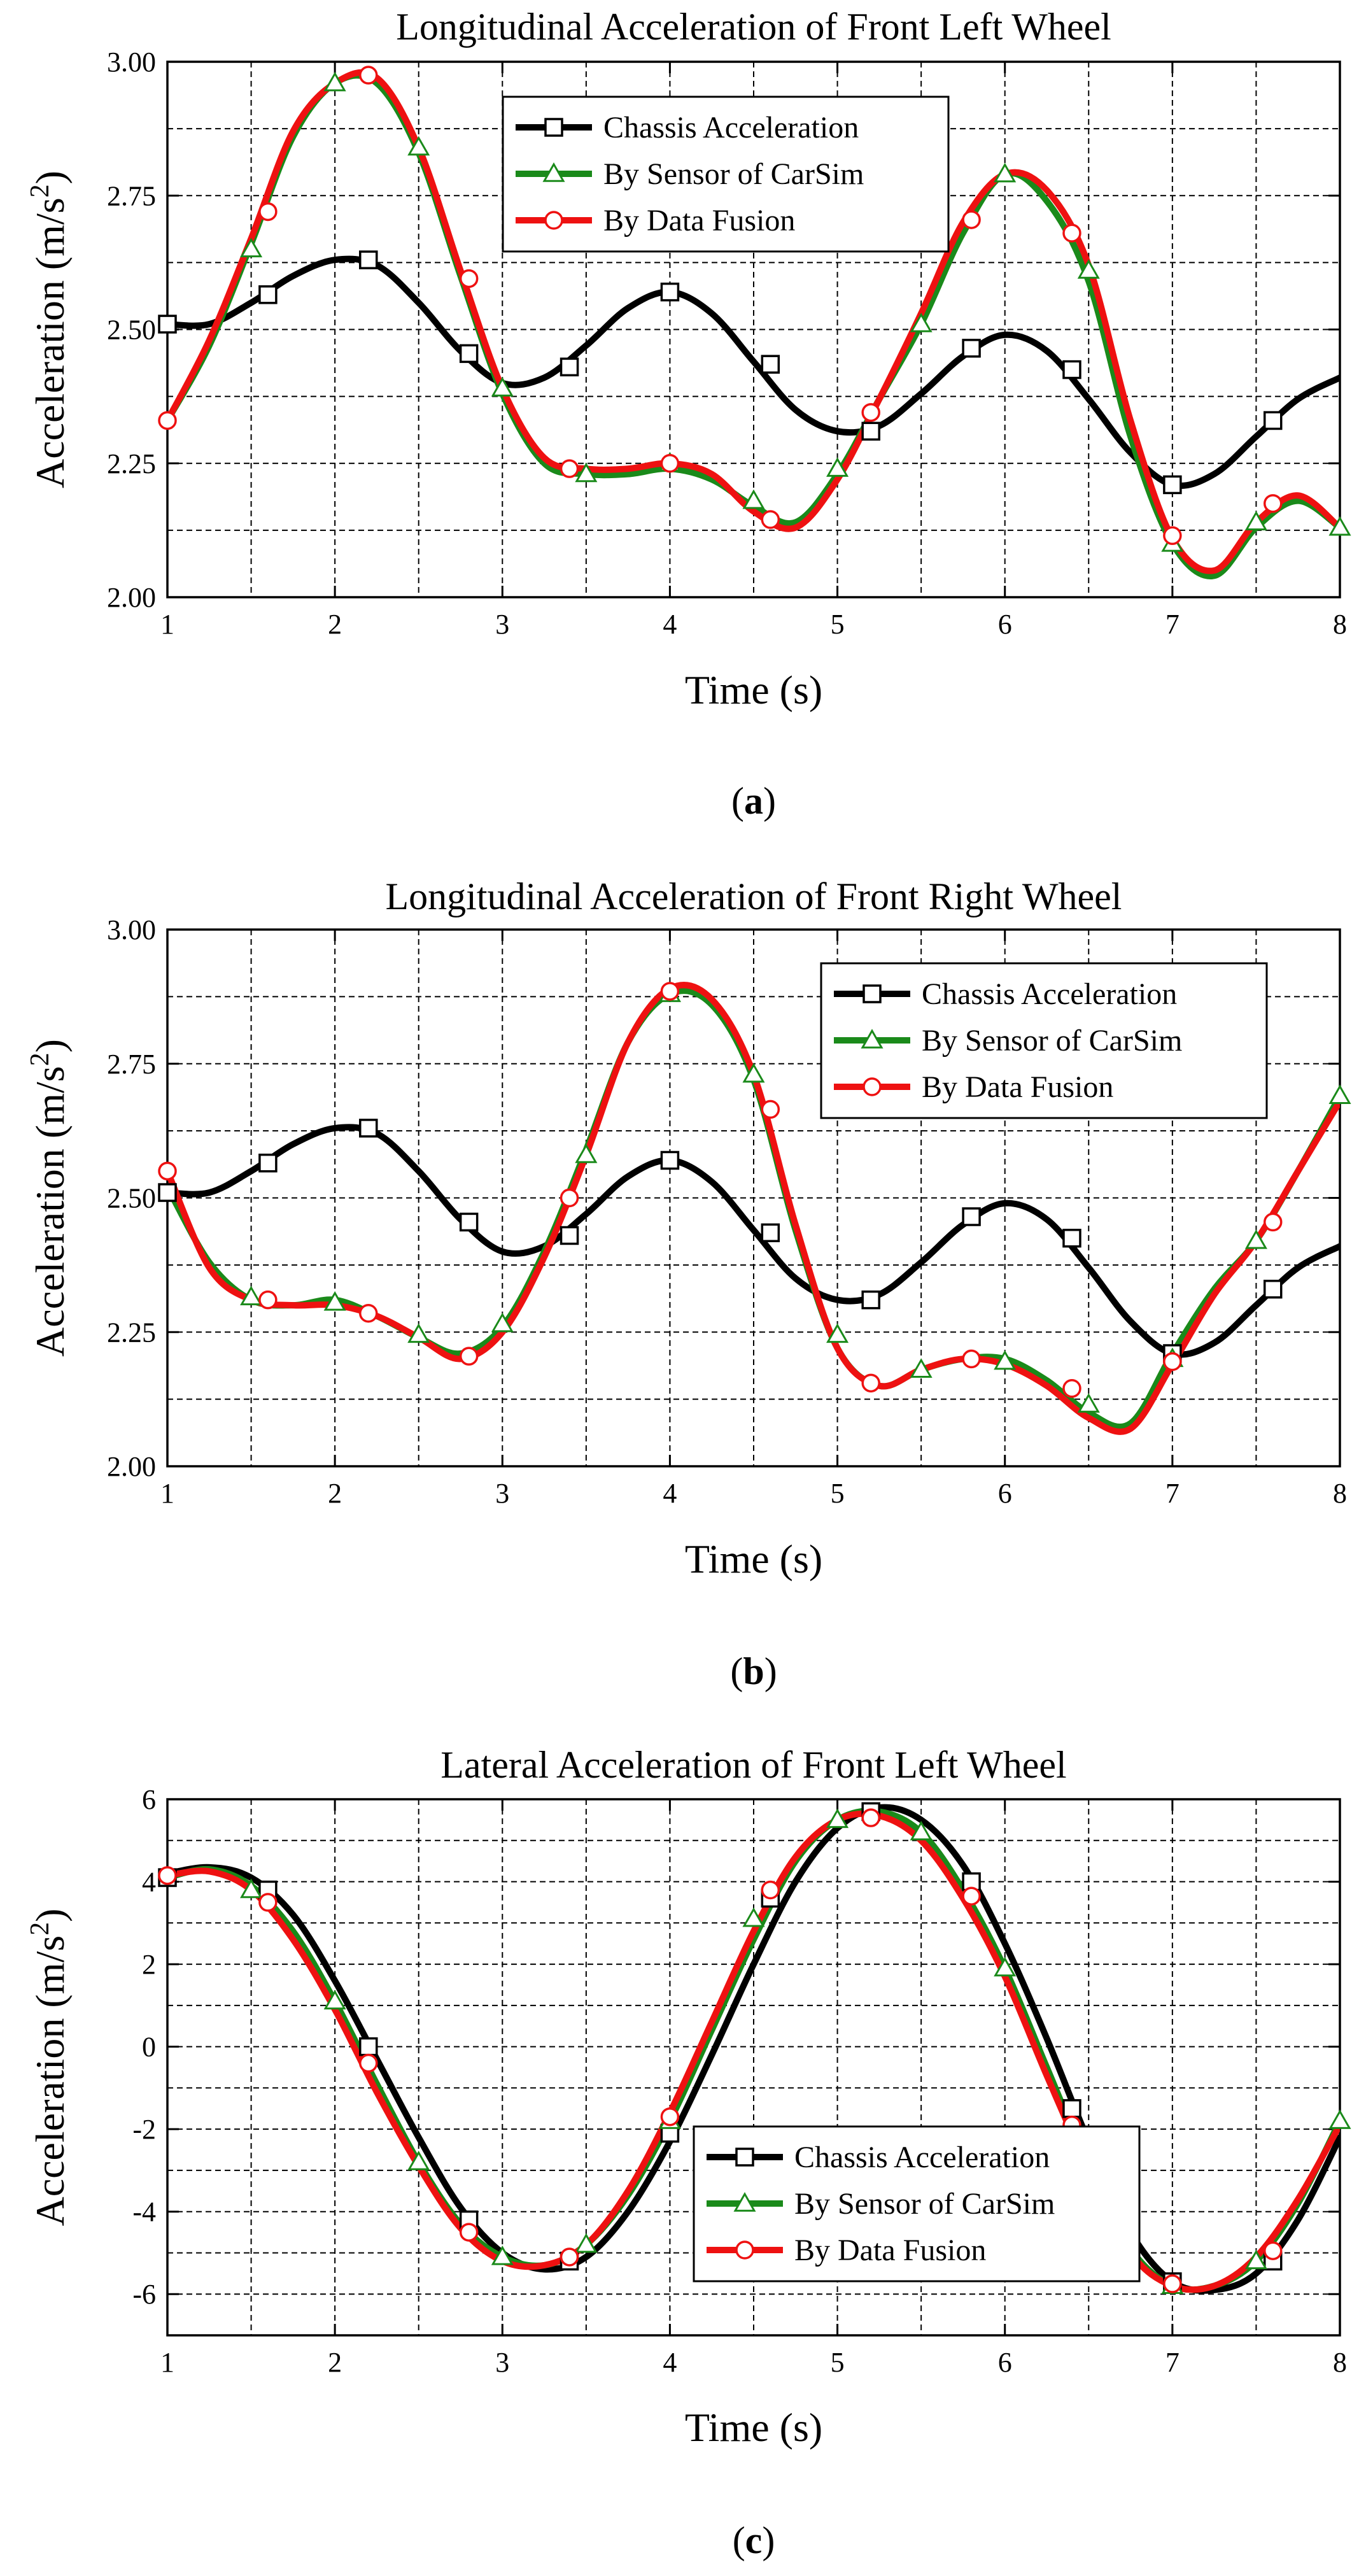 The width and height of the screenshot is (1359, 2576). What do you see at coordinates (149, 2047) in the screenshot?
I see `y-tick-label: 0` at bounding box center [149, 2047].